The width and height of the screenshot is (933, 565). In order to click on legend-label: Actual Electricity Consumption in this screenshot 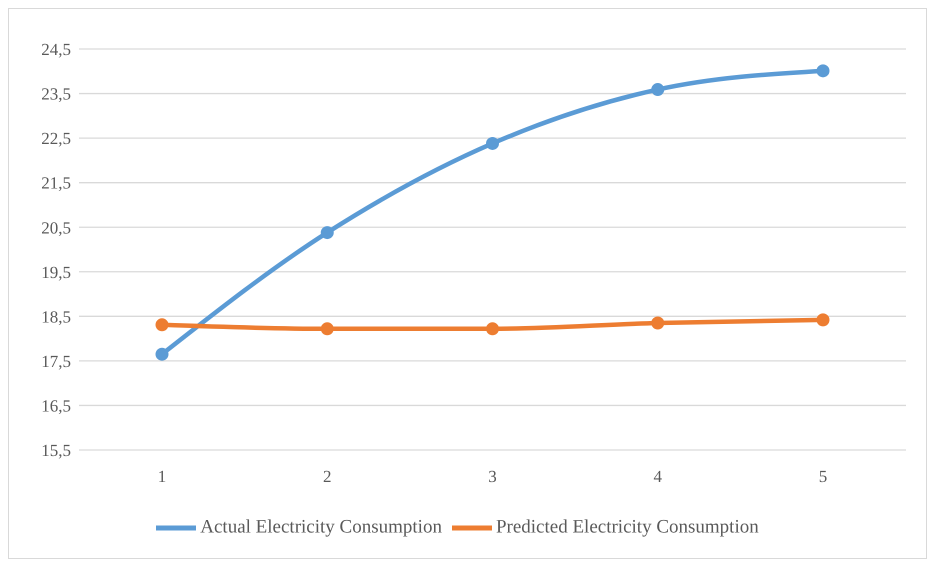, I will do `click(321, 527)`.